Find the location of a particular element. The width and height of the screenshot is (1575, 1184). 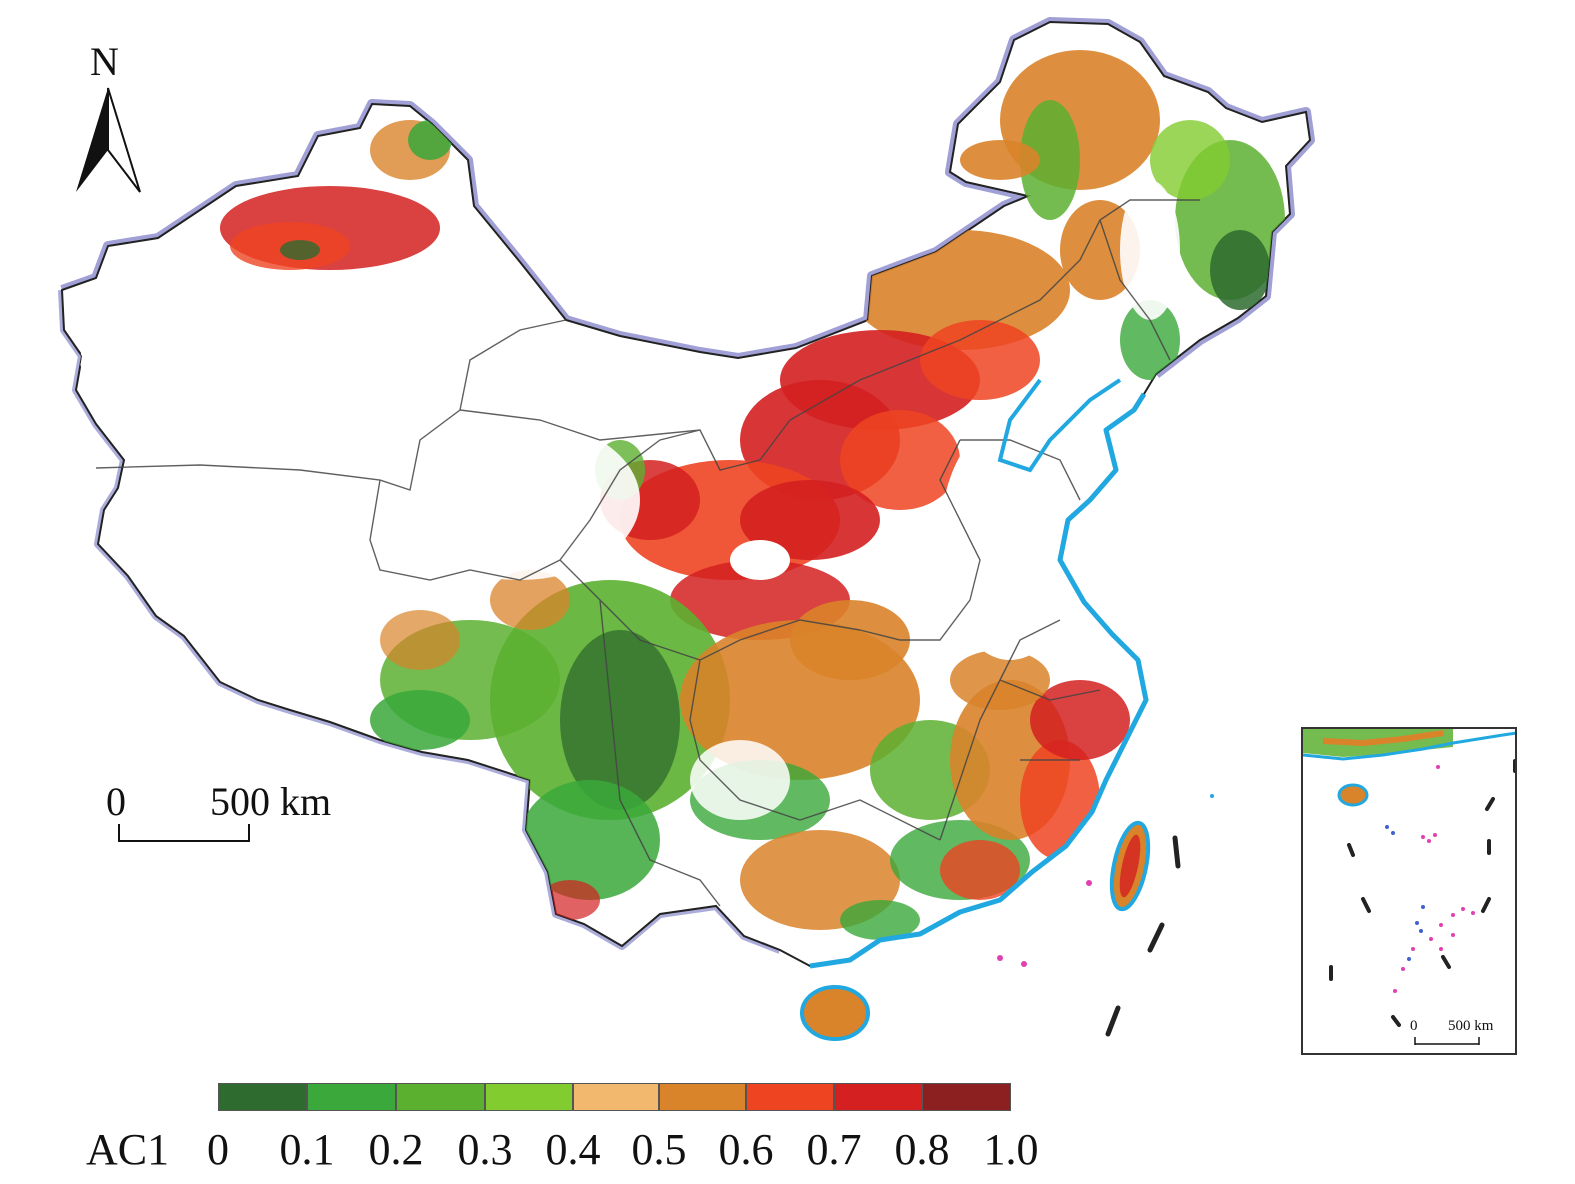

hainan-island is located at coordinates (835, 1013).